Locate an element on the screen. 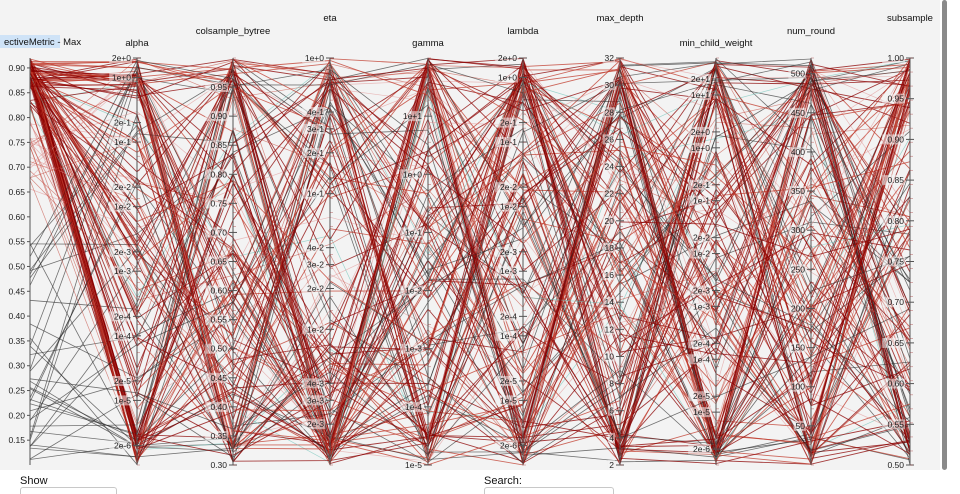  metric-tick-label: 0.90 is located at coordinates (16, 68).